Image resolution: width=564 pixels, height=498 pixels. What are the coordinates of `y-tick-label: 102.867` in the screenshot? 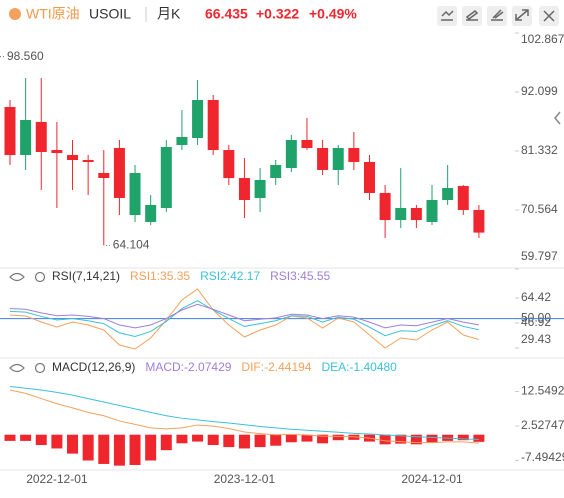 It's located at (542, 39).